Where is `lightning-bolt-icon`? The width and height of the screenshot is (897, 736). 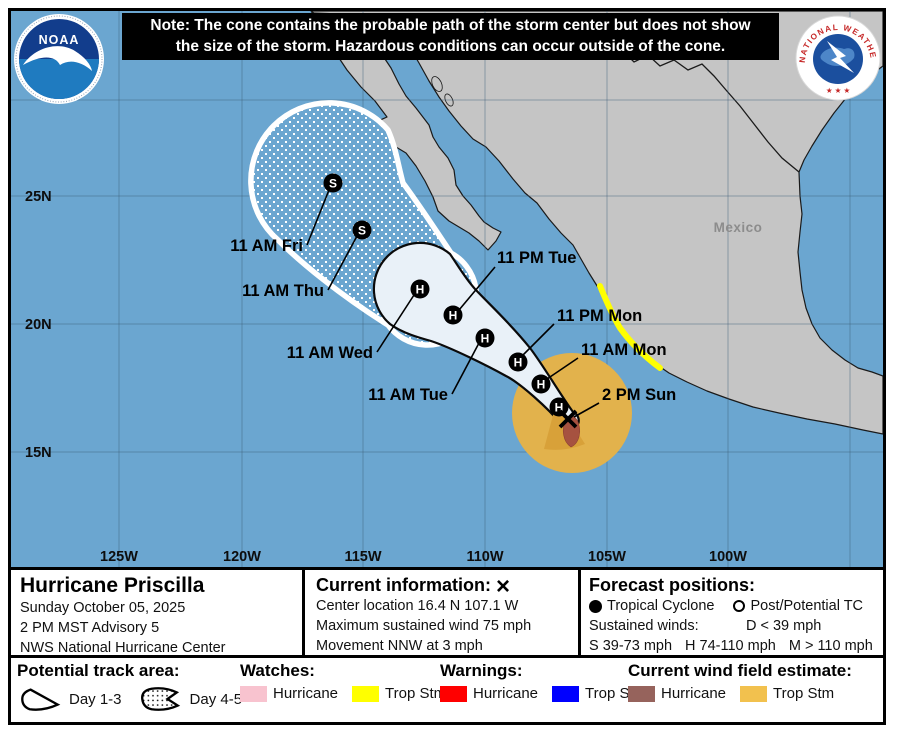 lightning-bolt-icon is located at coordinates (840, 57).